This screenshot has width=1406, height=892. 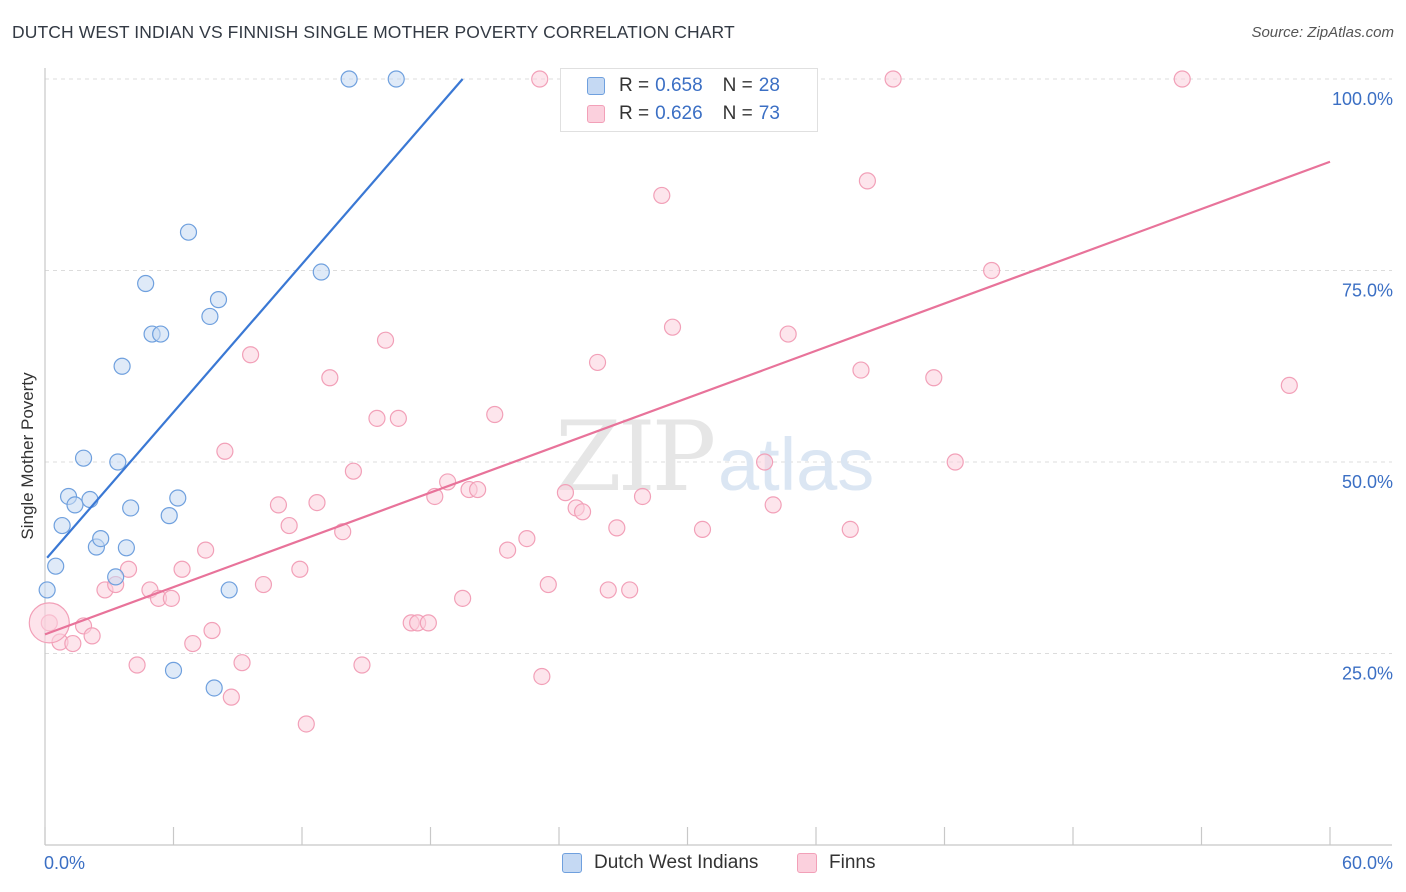 I want to click on legend-item-finns: Finns, so click(x=836, y=863).